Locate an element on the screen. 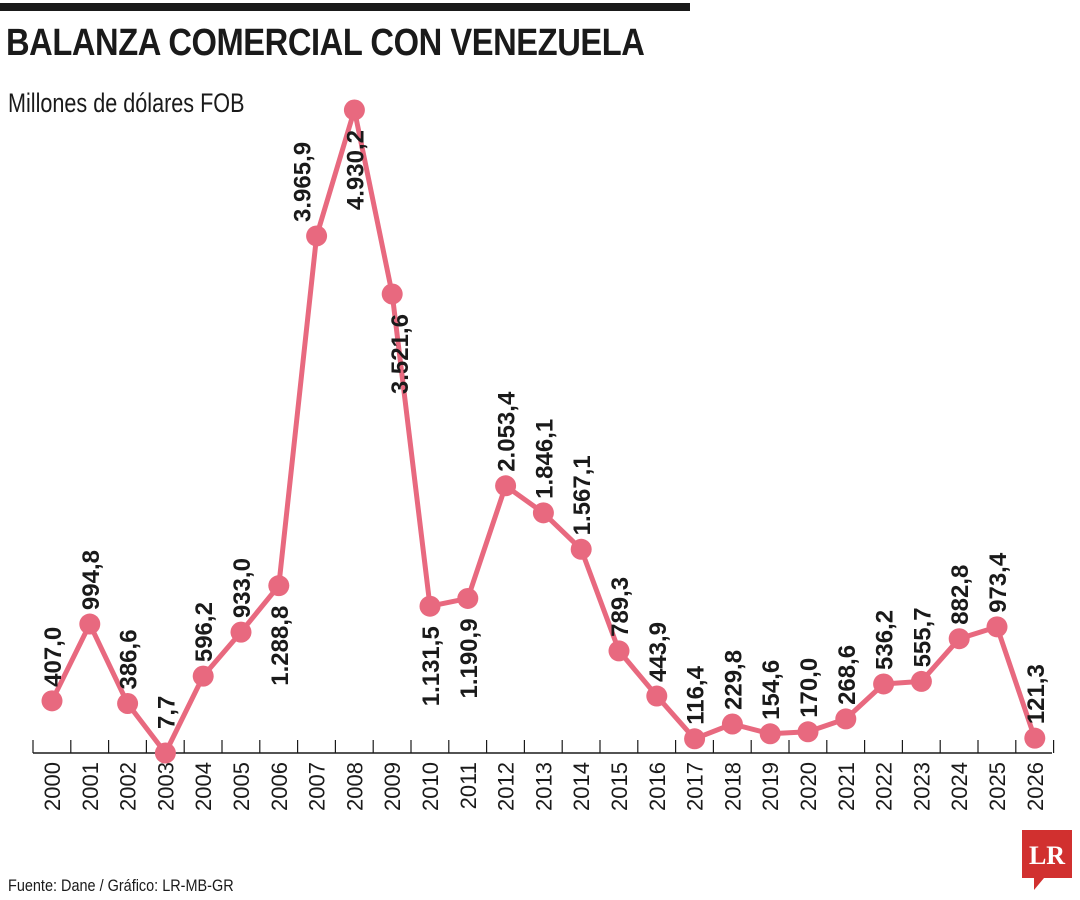 The height and width of the screenshot is (900, 1080). data-point-2017 is located at coordinates (695, 739).